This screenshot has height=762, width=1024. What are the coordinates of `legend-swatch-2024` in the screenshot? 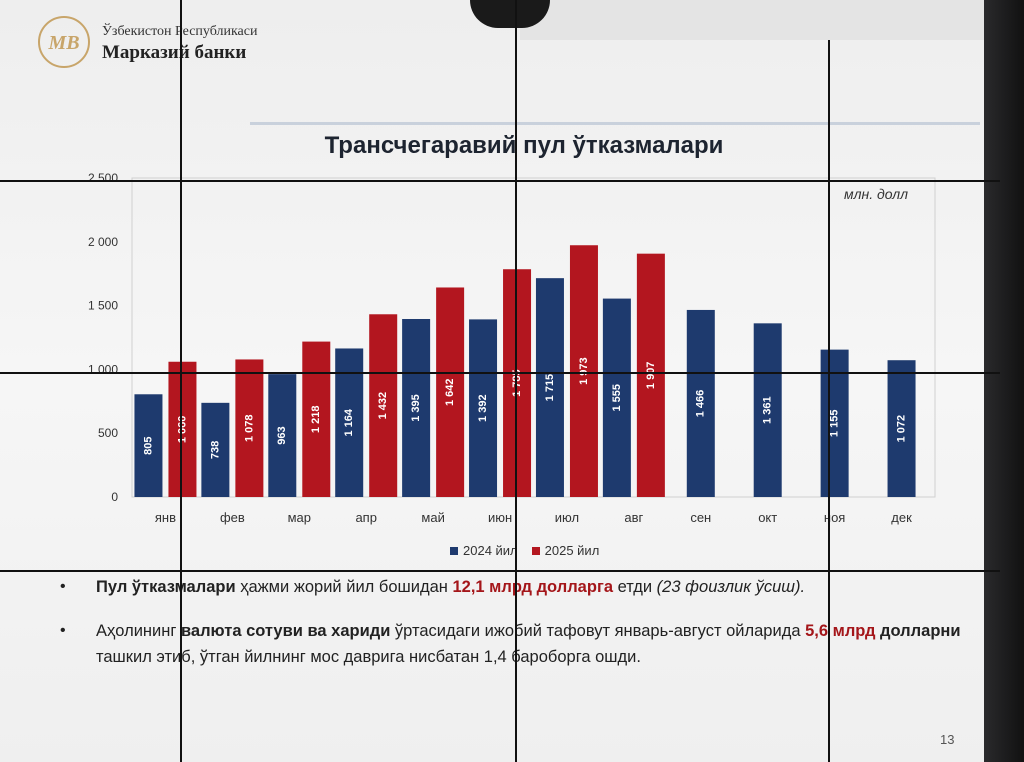 It's located at (454, 550).